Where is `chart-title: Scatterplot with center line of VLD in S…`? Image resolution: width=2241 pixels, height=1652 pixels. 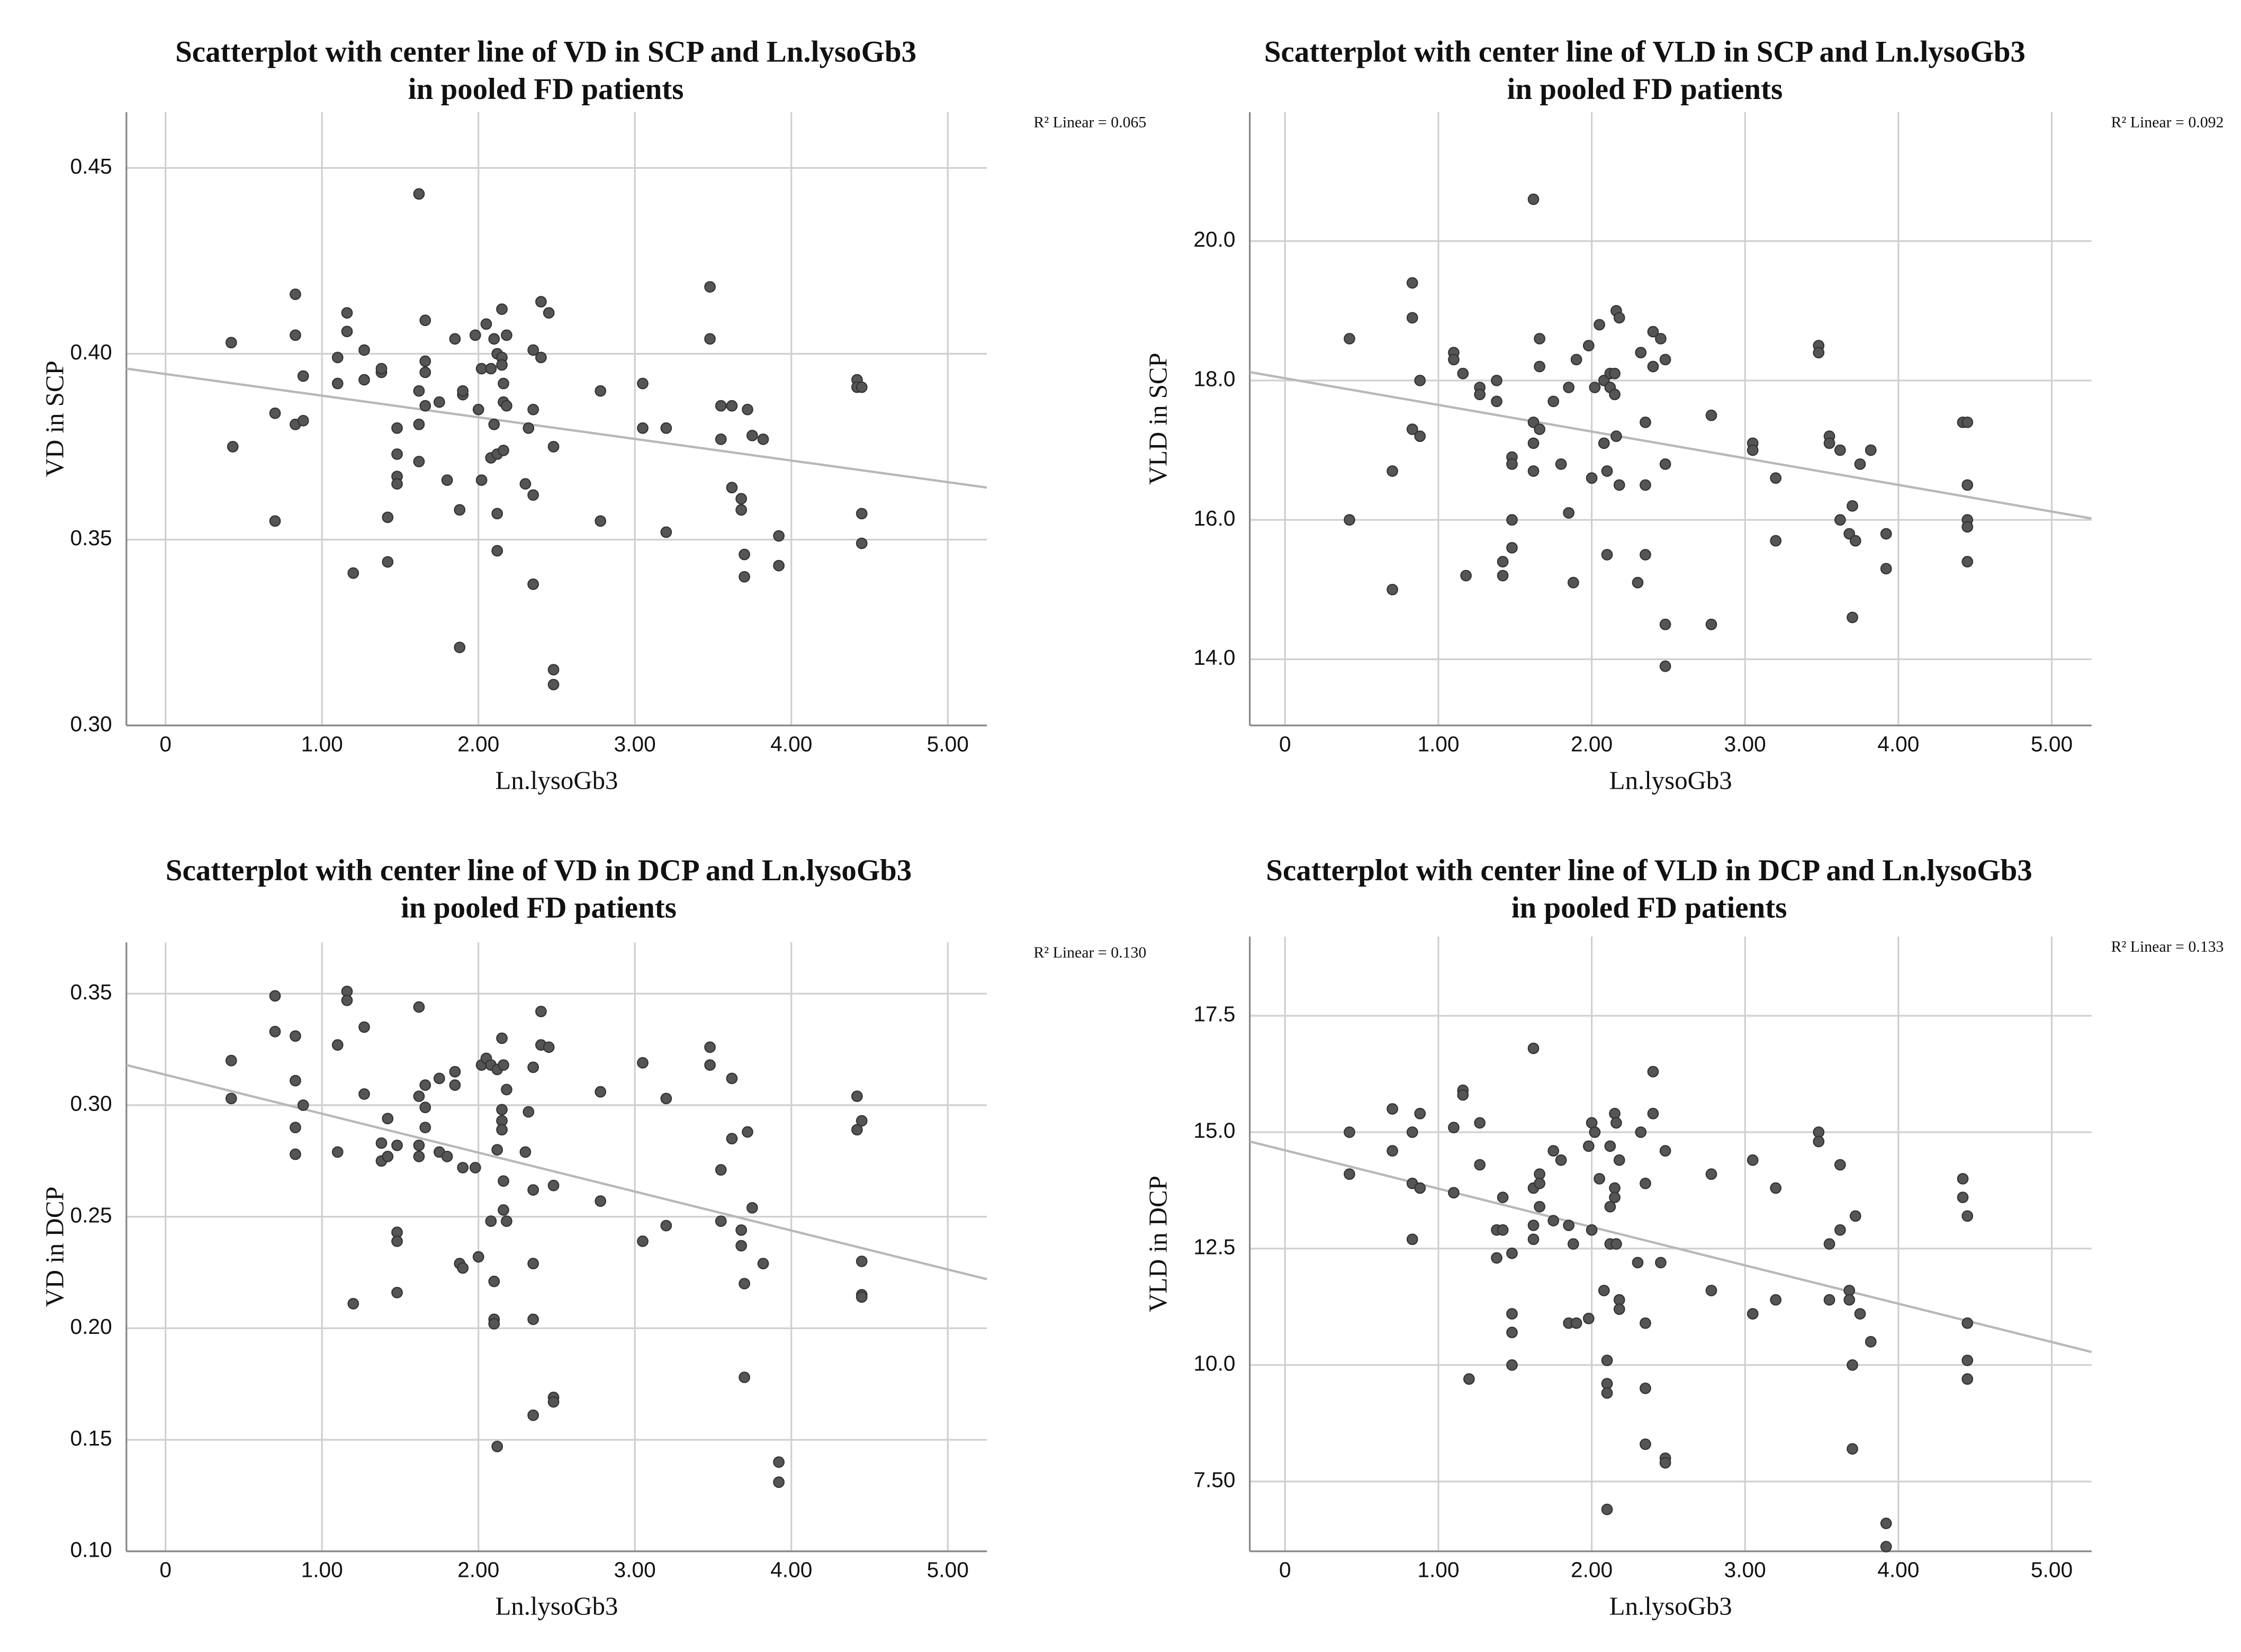 chart-title: Scatterplot with center line of VLD in S… is located at coordinates (1645, 52).